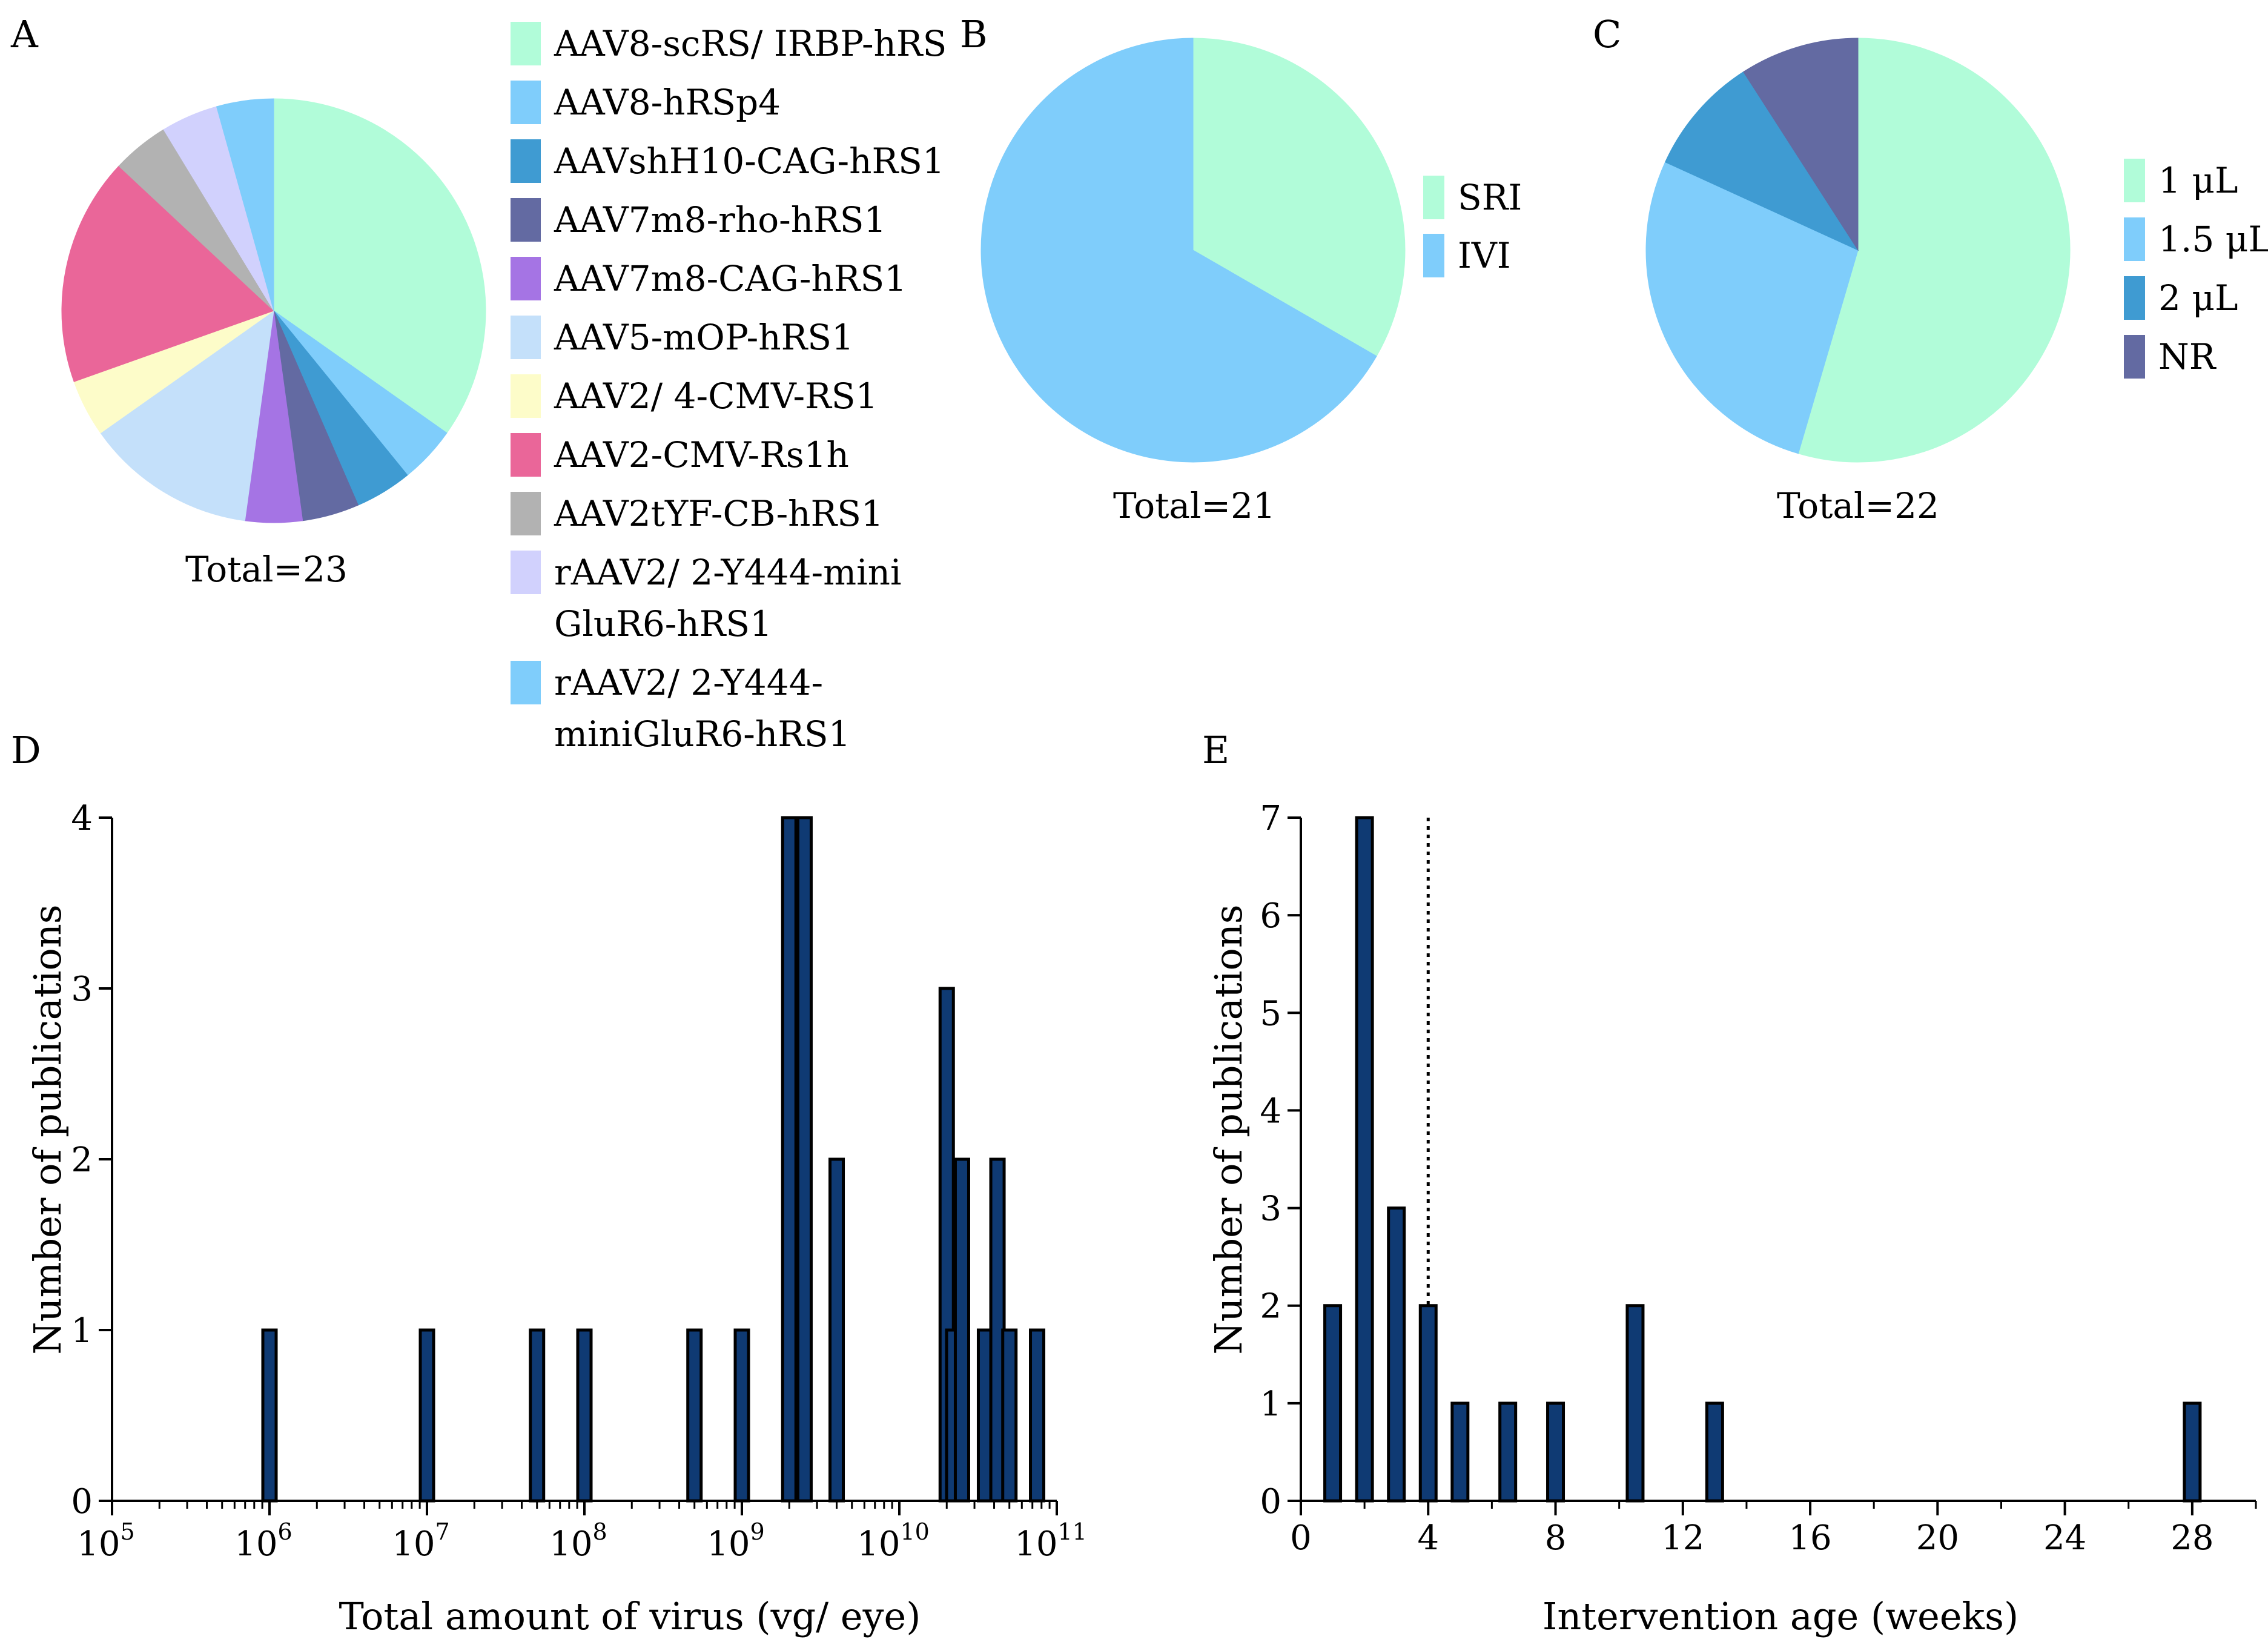 The image size is (2268, 1645). Describe the element at coordinates (2213, 239) in the screenshot. I see `legend-label-c-2: 1.5 μL` at that location.